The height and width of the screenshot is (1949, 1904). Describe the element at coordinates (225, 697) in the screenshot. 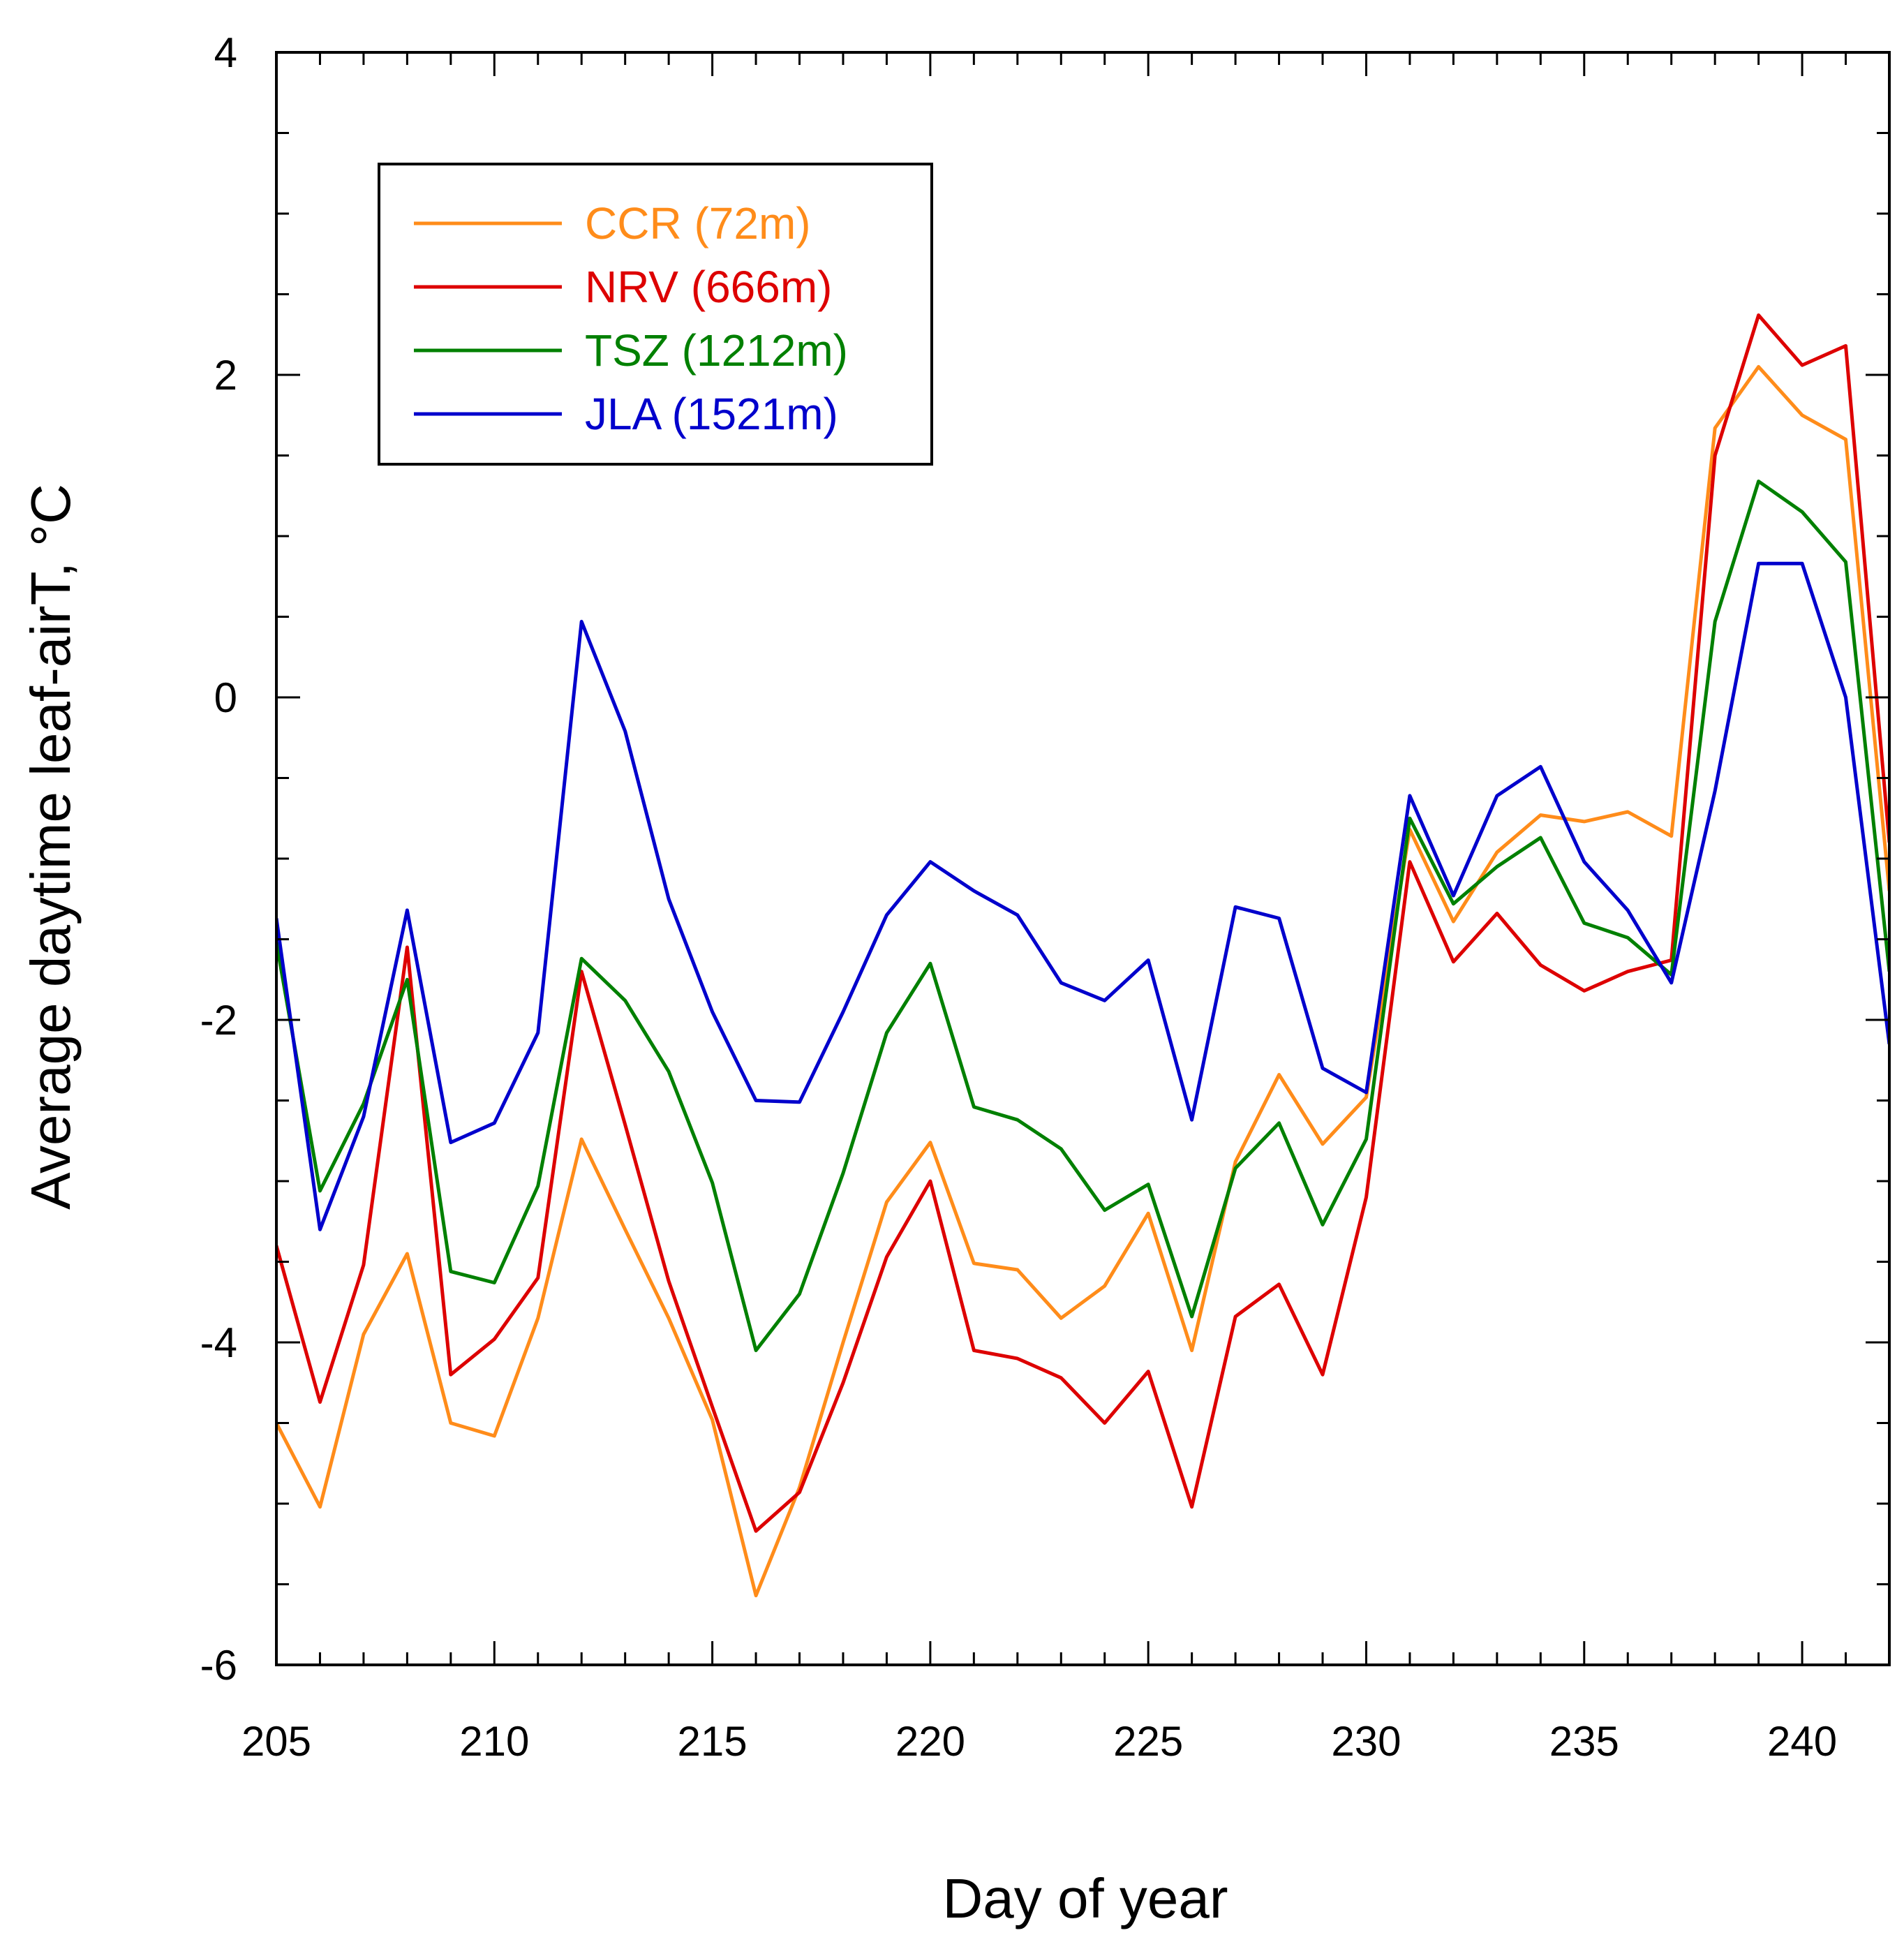

I see `y-tick-label: 0` at that location.